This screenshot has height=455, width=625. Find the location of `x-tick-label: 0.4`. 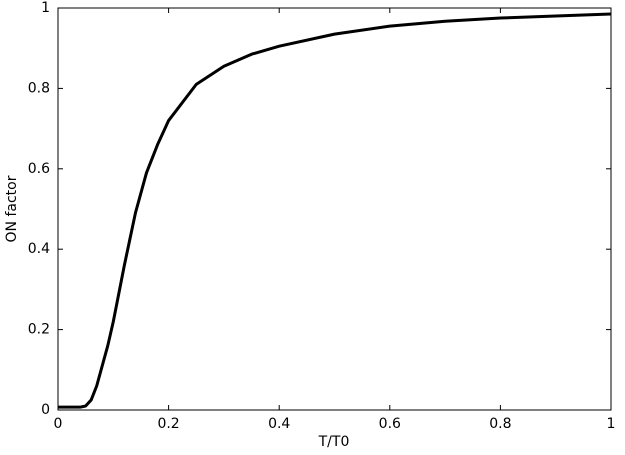

x-tick-label: 0.4 is located at coordinates (279, 424).